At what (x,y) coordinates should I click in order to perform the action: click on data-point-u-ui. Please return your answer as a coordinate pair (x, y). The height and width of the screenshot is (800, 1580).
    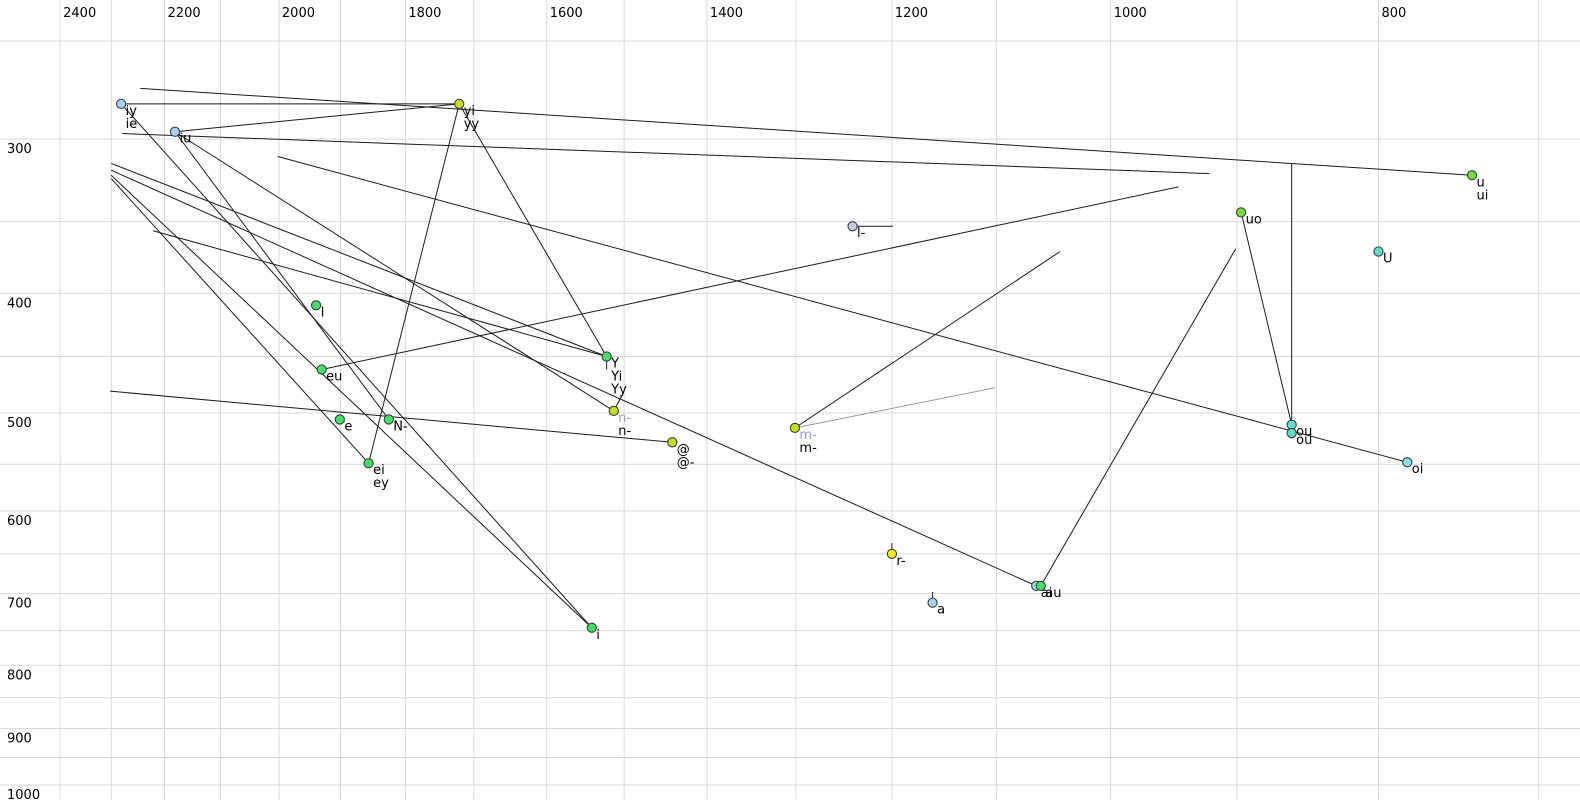
    Looking at the image, I should click on (1472, 175).